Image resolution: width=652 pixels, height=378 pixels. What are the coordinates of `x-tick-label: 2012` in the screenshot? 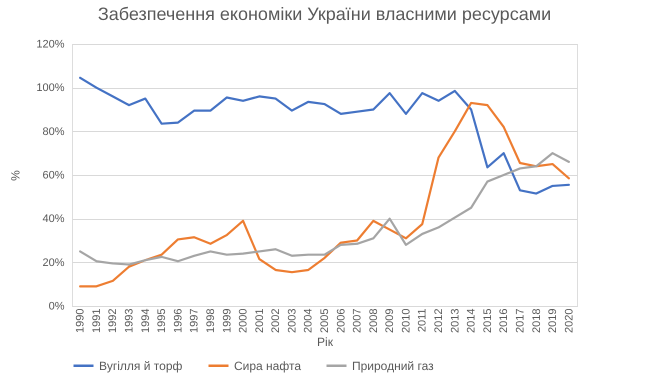 It's located at (439, 320).